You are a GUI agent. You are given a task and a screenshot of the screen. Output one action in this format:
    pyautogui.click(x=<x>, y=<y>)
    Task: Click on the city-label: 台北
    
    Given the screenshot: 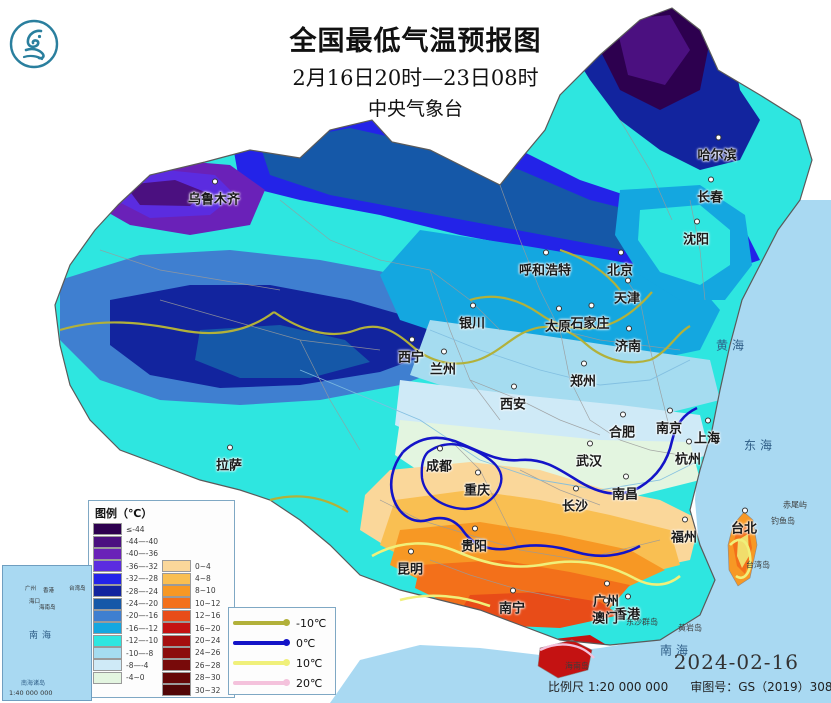 What is the action you would take?
    pyautogui.click(x=744, y=522)
    